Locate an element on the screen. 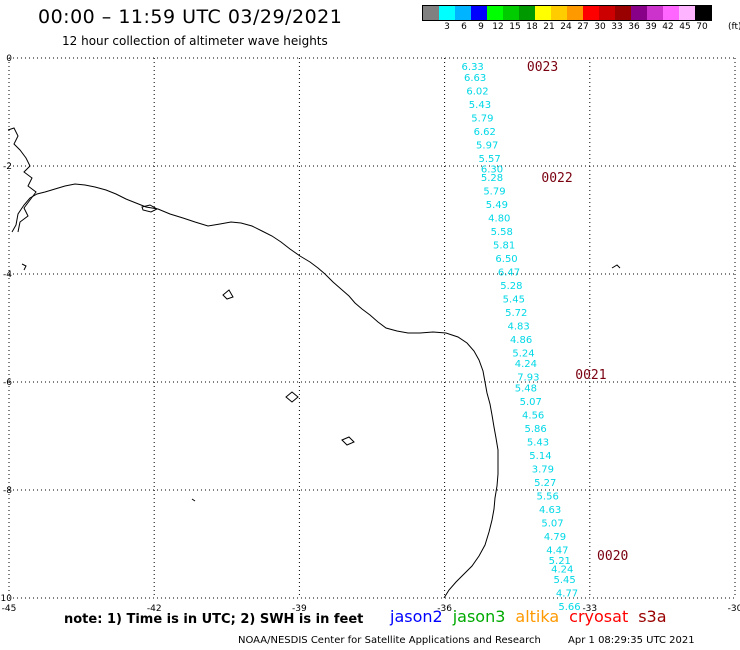  wave-height-value: 4.79 is located at coordinates (555, 537).